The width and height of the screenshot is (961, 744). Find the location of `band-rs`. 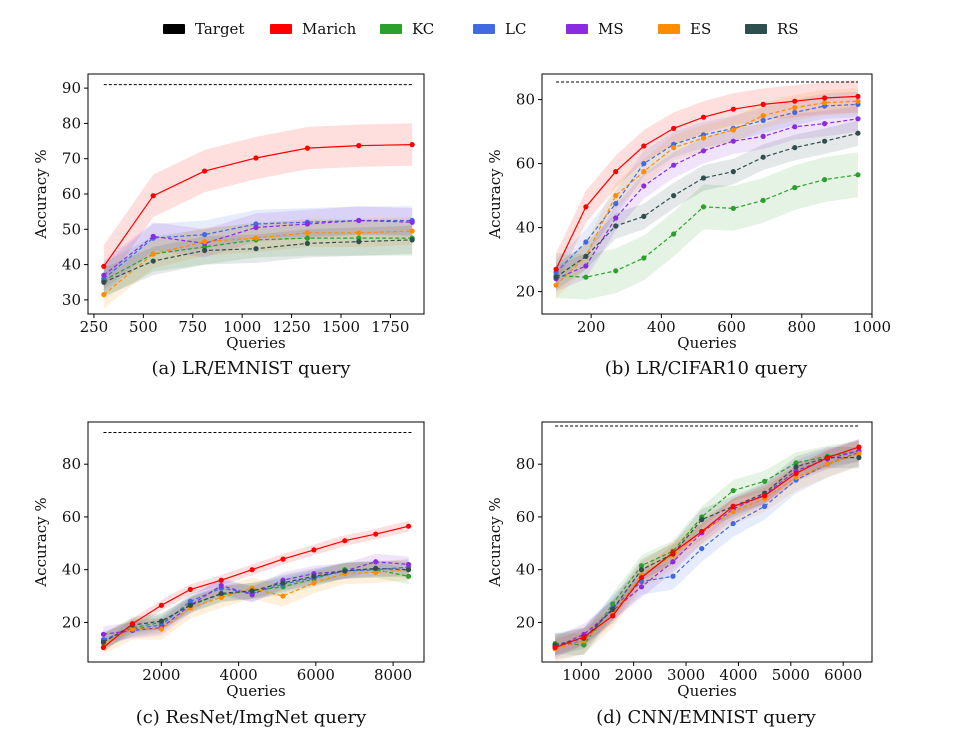

band-rs is located at coordinates (258, 261).